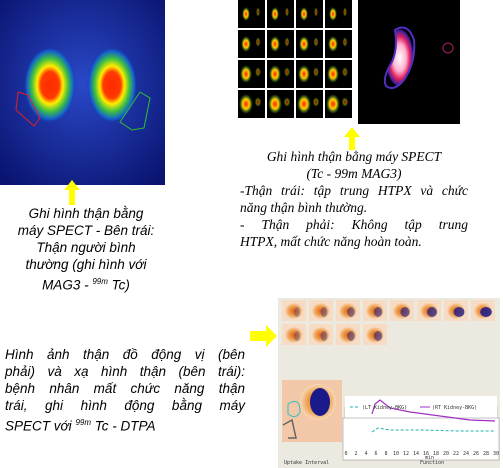 The width and height of the screenshot is (503, 468). I want to click on spect-image-left, so click(82, 92).